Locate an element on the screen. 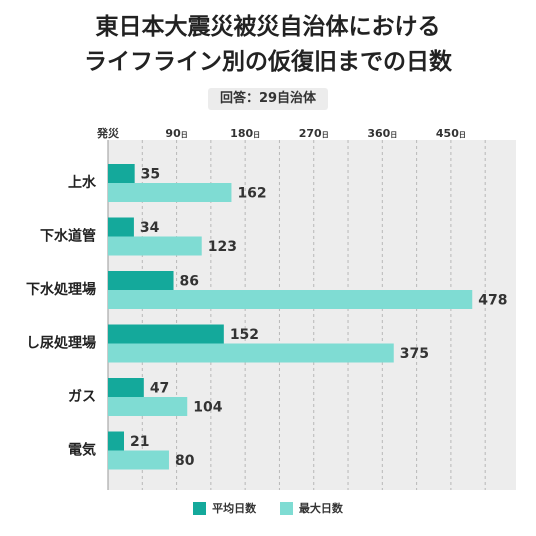 Image resolution: width=536 pixels, height=536 pixels. data-label: 35 is located at coordinates (150, 175).